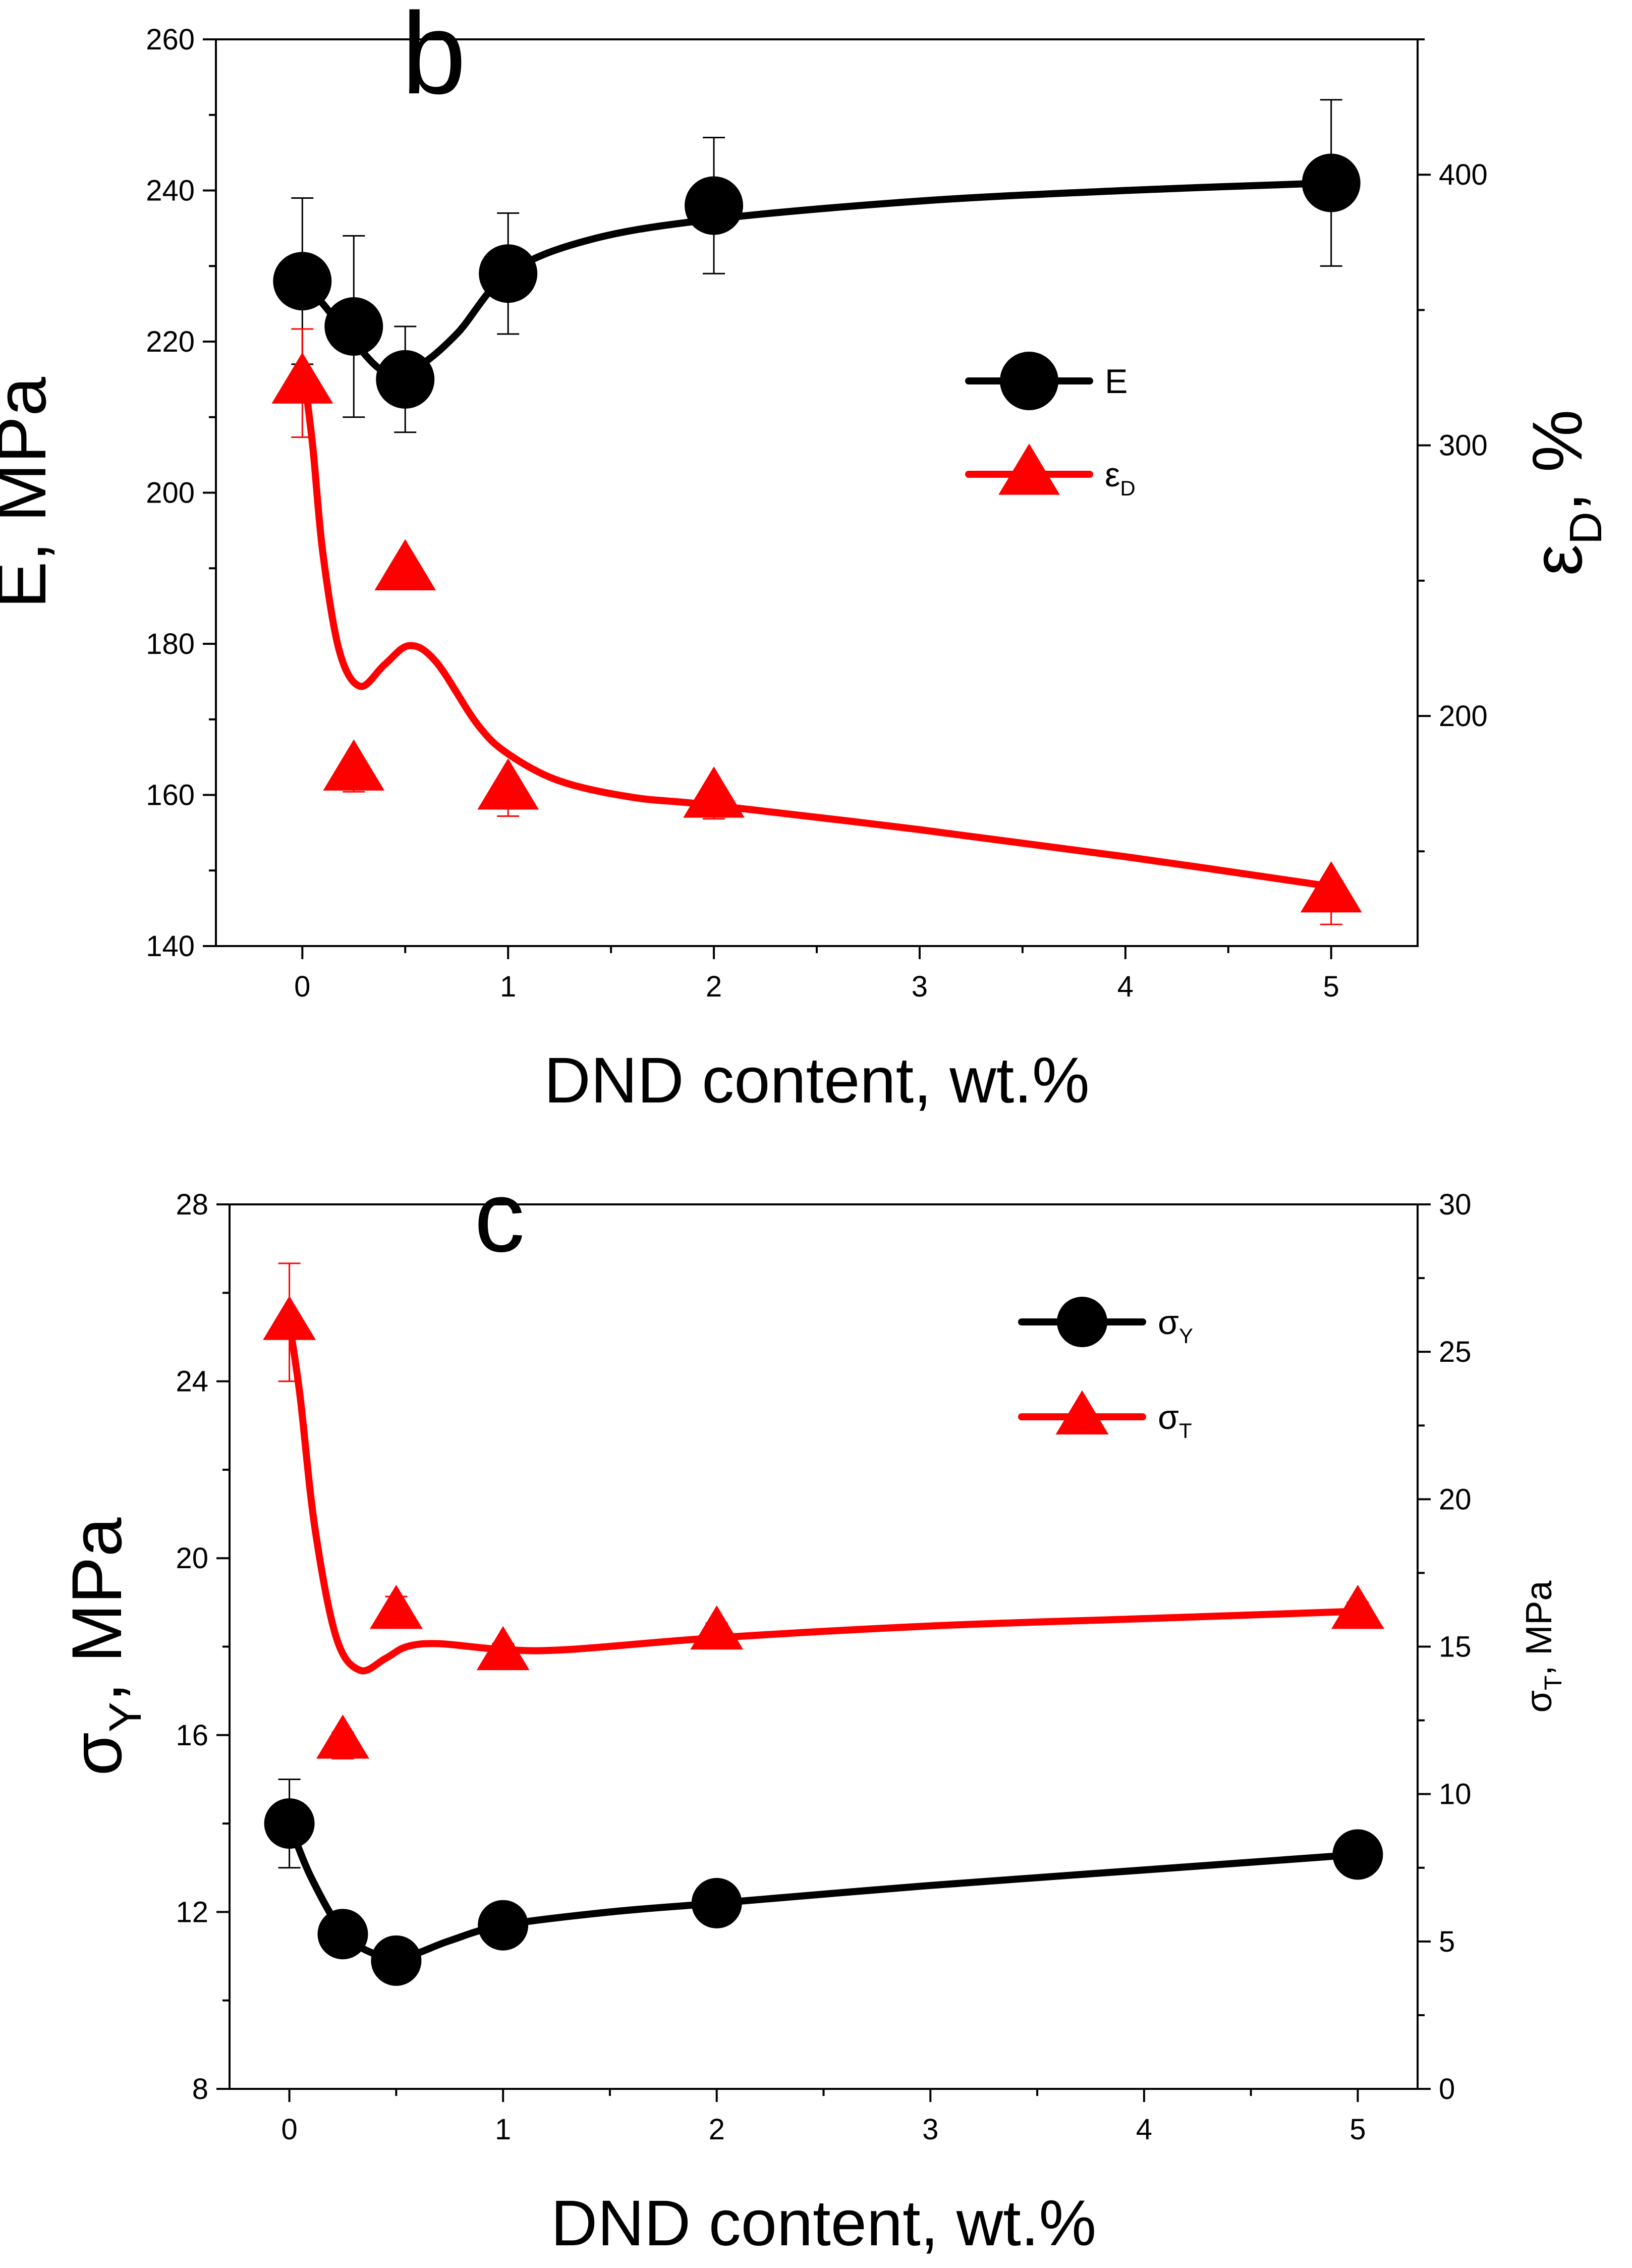  What do you see at coordinates (1464, 716) in the screenshot?
I see `y-right-tick-label: 200` at bounding box center [1464, 716].